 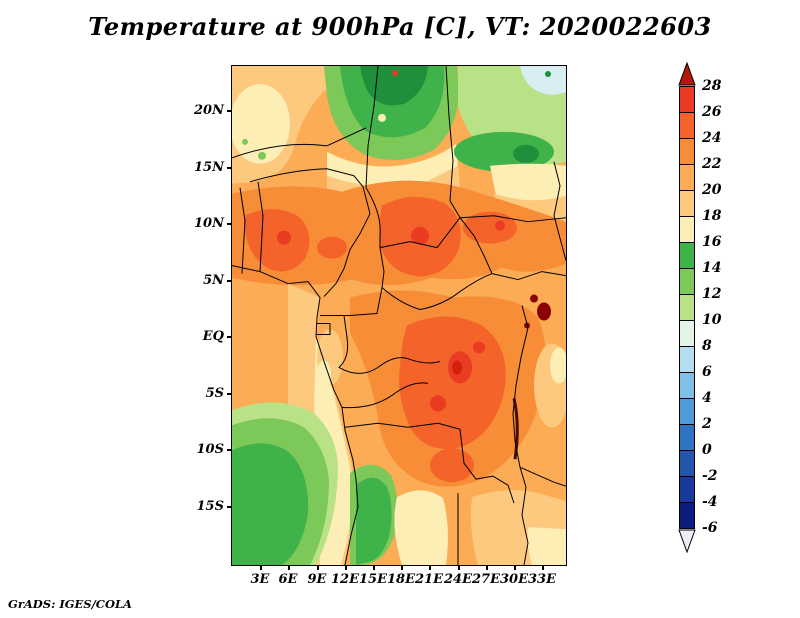 What do you see at coordinates (514, 575) in the screenshot?
I see `lon-tick-label: 30E` at bounding box center [514, 575].